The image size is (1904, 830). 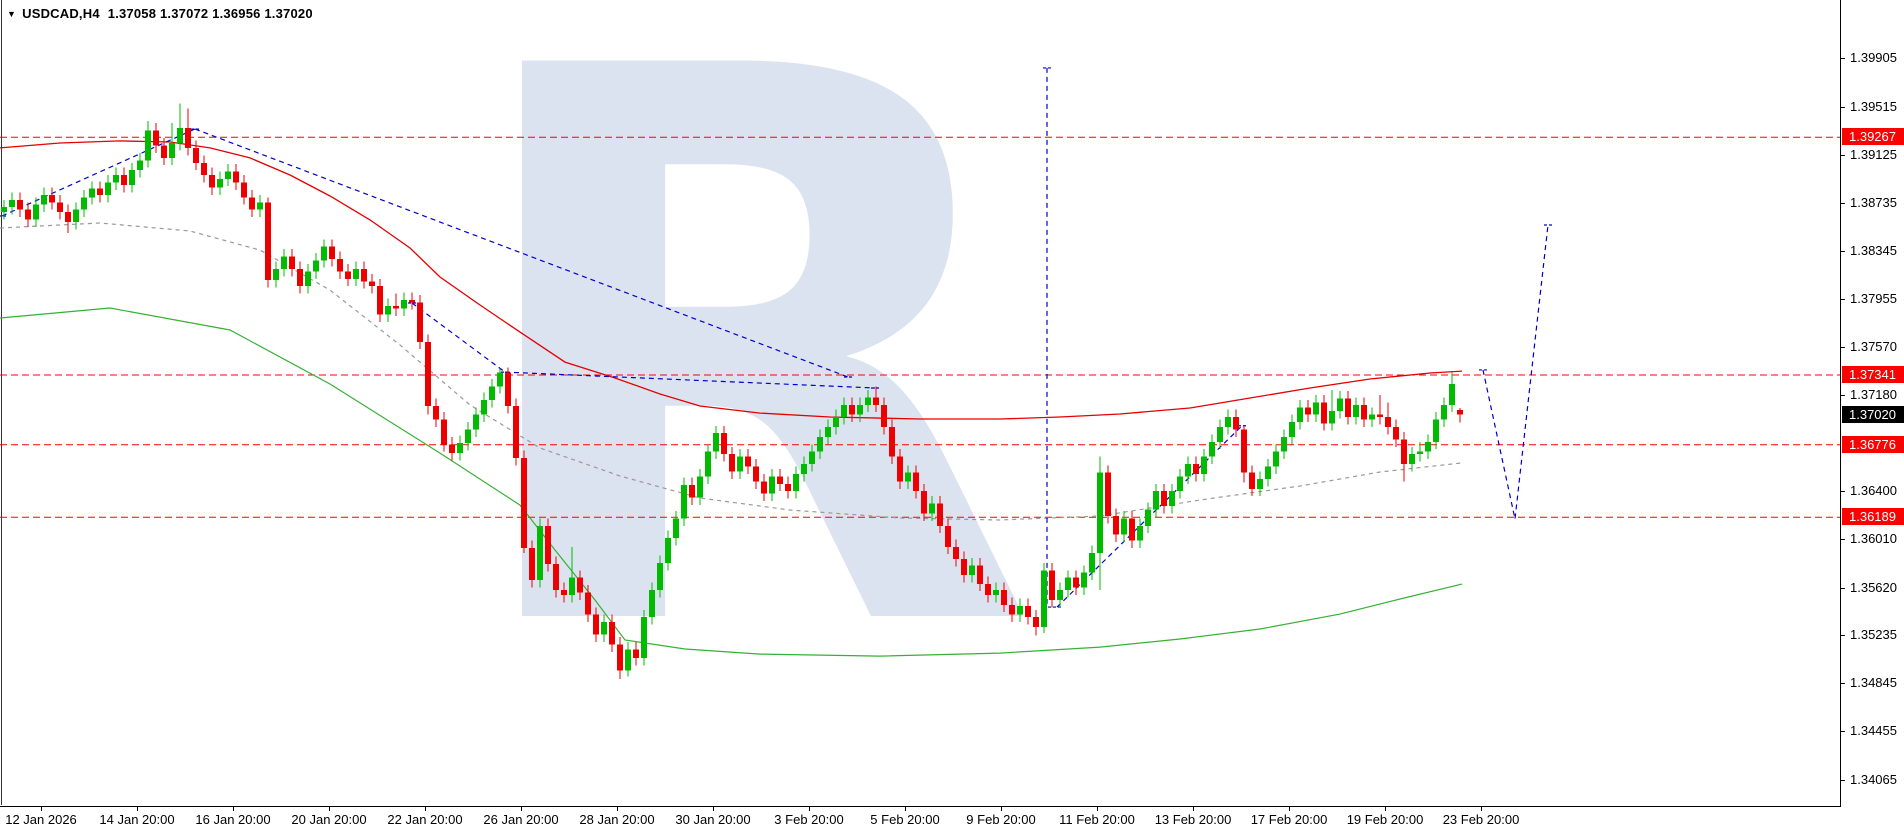 What do you see at coordinates (1193, 819) in the screenshot?
I see `time-axis-label: 13 Feb 20:00` at bounding box center [1193, 819].